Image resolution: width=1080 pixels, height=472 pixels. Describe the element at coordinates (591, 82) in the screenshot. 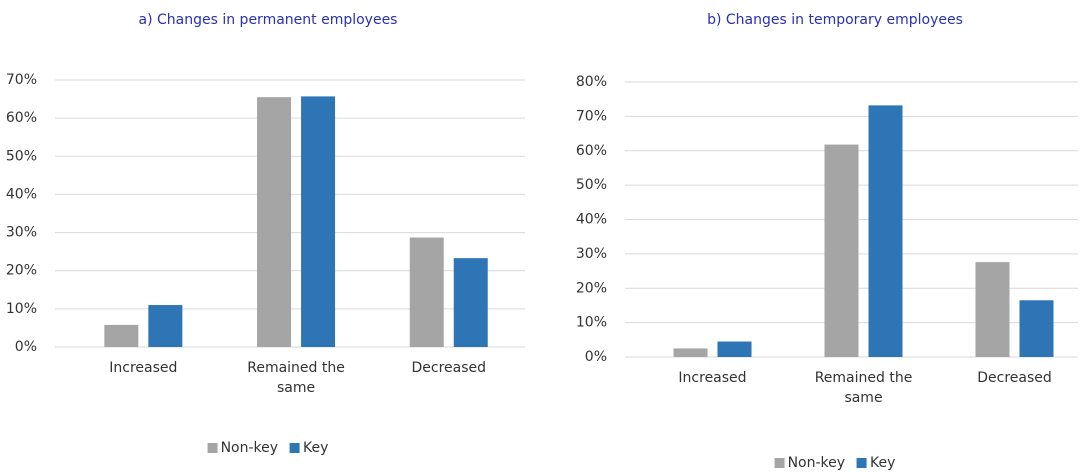

I see `y-tick-label: 80%` at that location.